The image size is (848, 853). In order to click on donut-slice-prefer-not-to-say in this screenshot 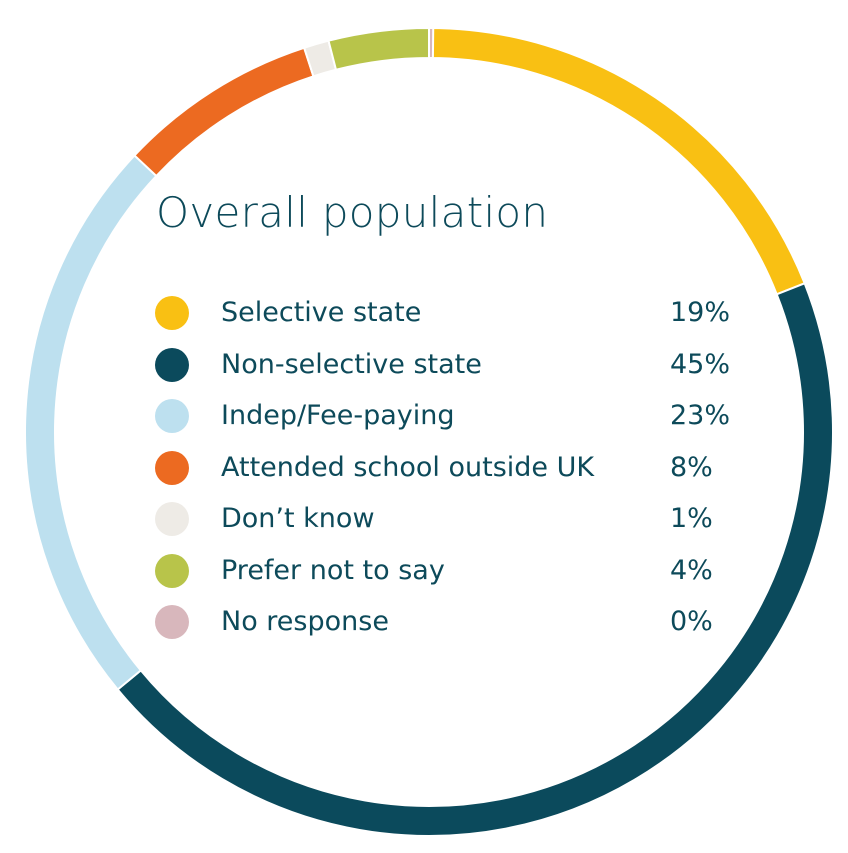, I will do `click(378, 48)`.